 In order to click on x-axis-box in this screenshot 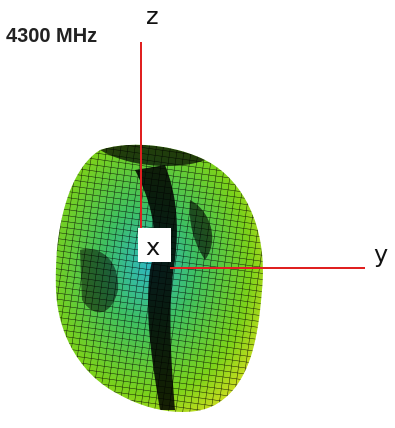, I will do `click(154, 245)`.